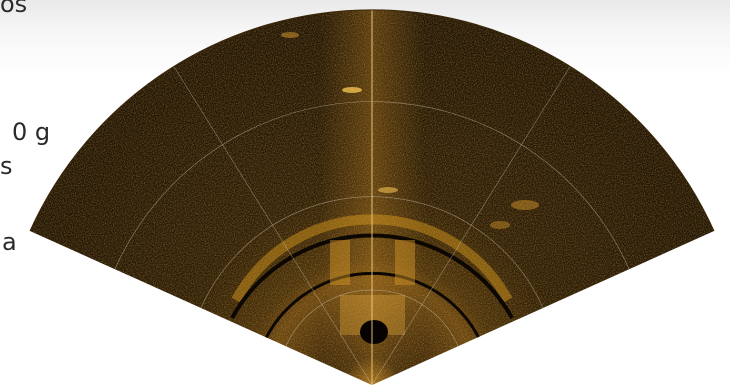 This screenshot has height=385, width=730. What do you see at coordinates (272, 352) in the screenshot?
I see `range-label-left-2-5m: 2.5m` at bounding box center [272, 352].